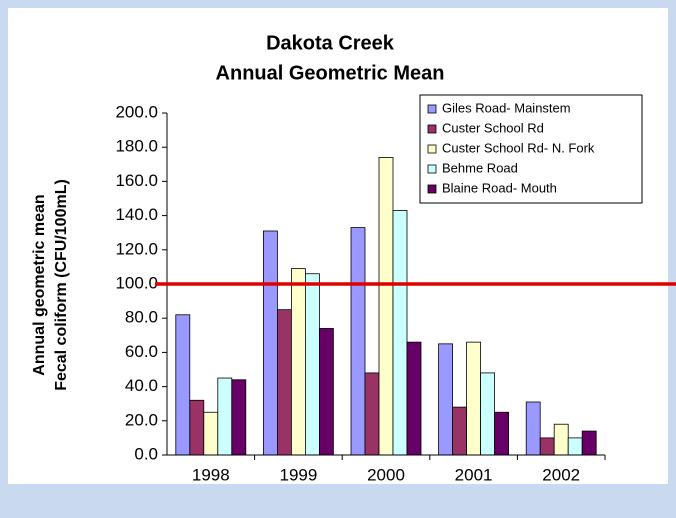 This screenshot has height=518, width=676. Describe the element at coordinates (136, 146) in the screenshot. I see `y-tick-label: 180.0` at that location.